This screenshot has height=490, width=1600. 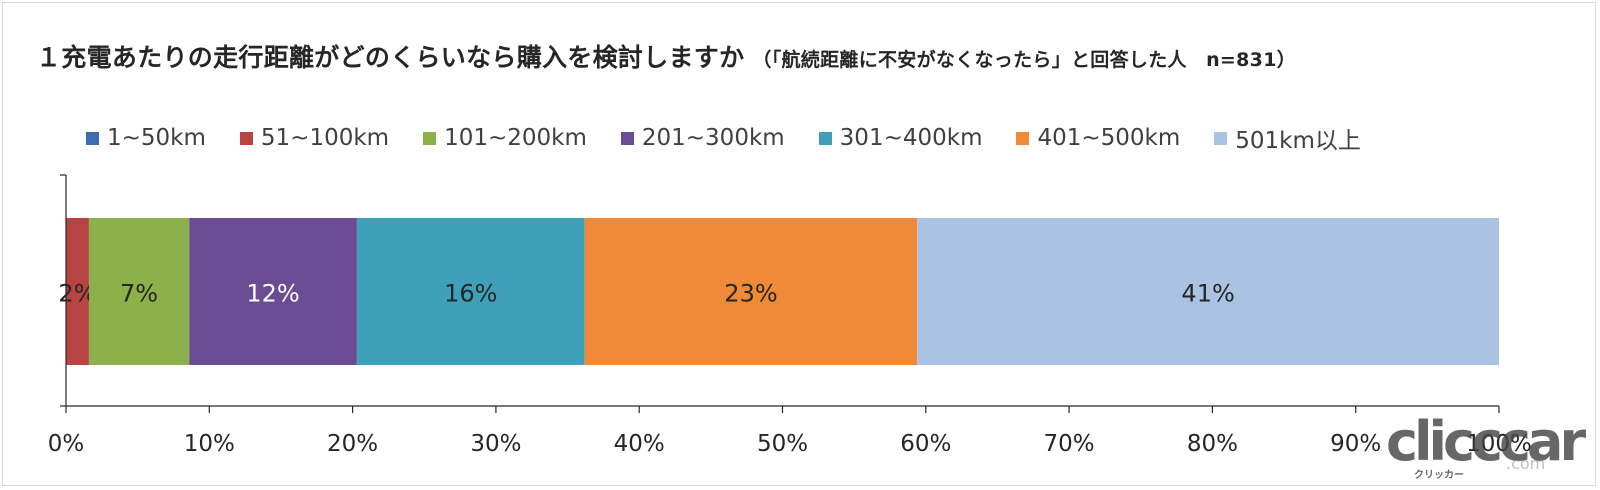 I want to click on legend-label: 51~100km, so click(x=325, y=138).